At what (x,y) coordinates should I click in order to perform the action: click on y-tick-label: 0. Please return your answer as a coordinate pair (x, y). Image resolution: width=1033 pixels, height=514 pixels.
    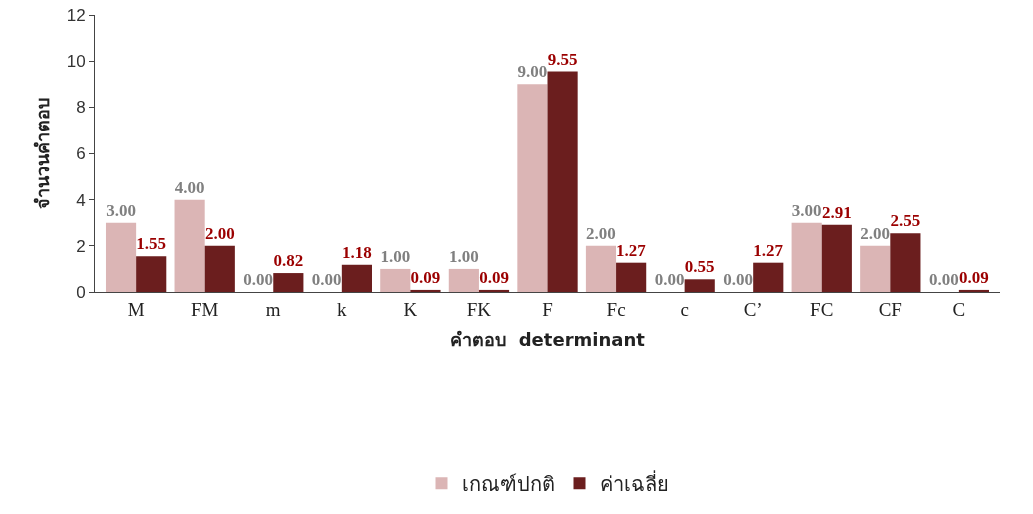
    Looking at the image, I should click on (81, 292).